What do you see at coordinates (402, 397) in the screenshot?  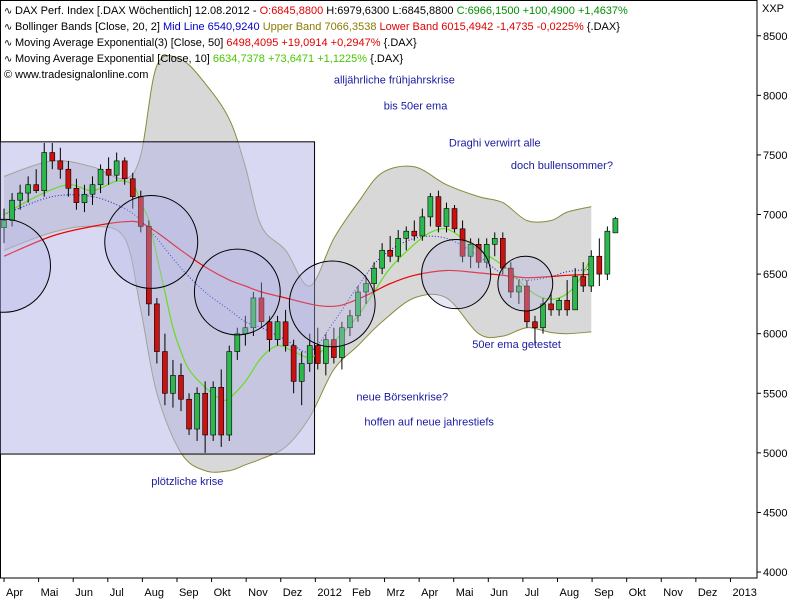 I see `annotation-label: neue Börsenkrise?` at bounding box center [402, 397].